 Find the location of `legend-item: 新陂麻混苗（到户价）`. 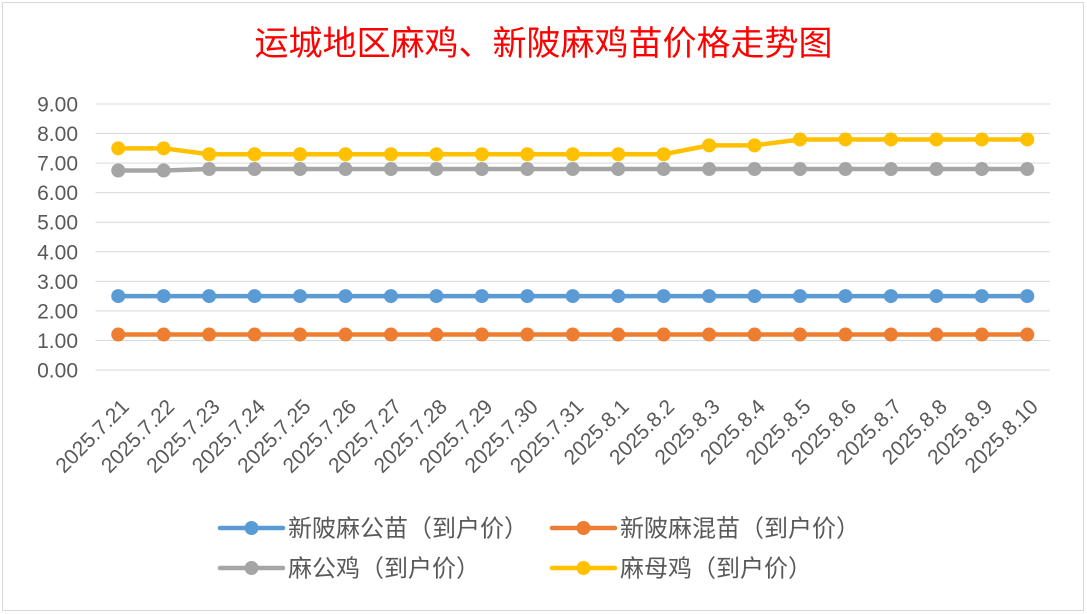

legend-item: 新陂麻混苗（到户价） is located at coordinates (704, 529).